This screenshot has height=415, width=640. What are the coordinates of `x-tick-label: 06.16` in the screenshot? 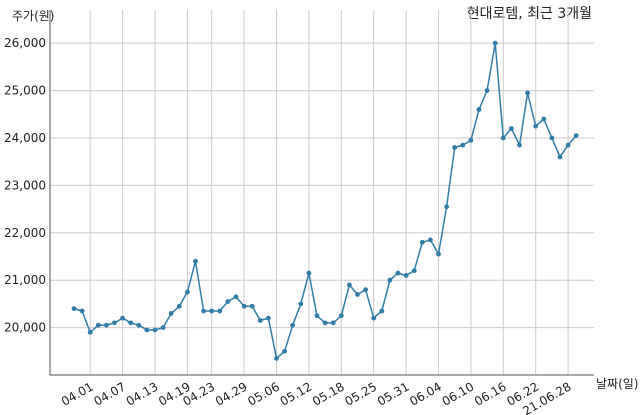 It's located at (490, 393).